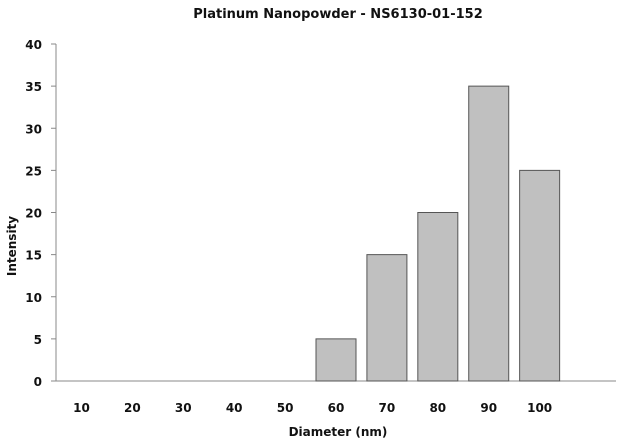  I want to click on y-tick-label: 5, so click(38, 340).